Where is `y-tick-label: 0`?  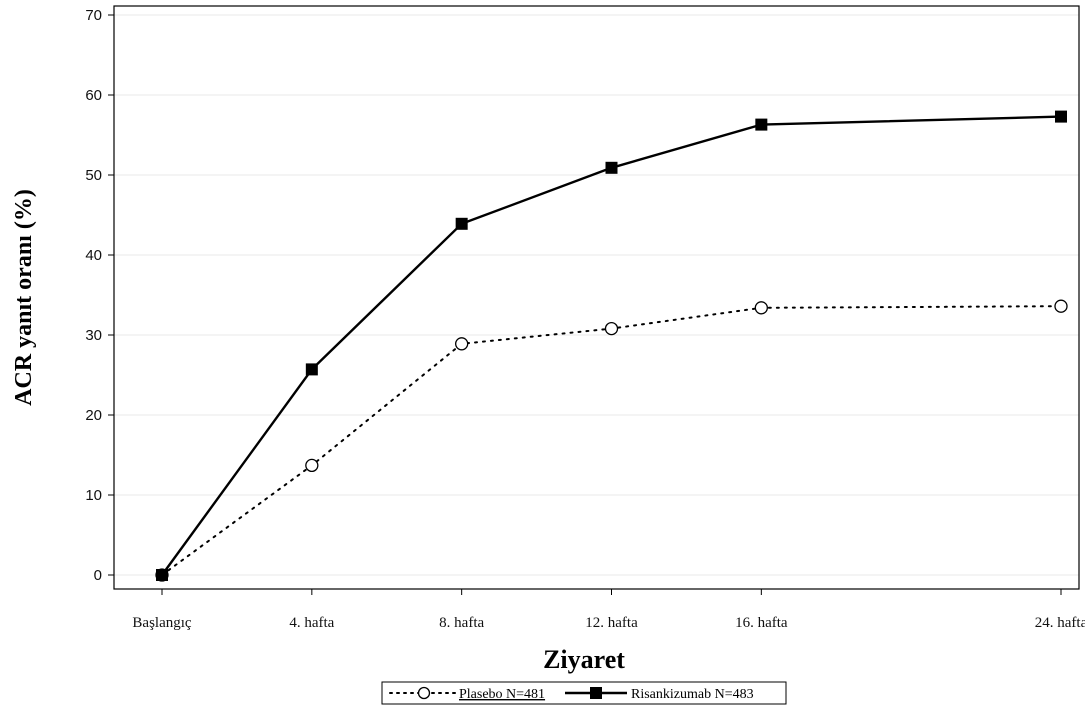 y-tick-label: 0 is located at coordinates (98, 575).